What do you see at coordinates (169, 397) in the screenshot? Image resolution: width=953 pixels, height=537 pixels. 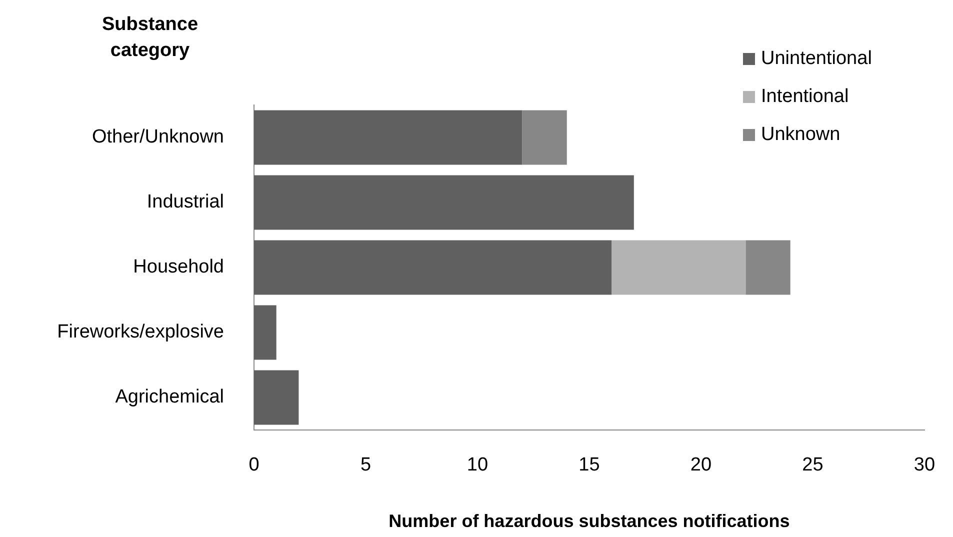 I see `y-tick-label: Agrichemical` at bounding box center [169, 397].